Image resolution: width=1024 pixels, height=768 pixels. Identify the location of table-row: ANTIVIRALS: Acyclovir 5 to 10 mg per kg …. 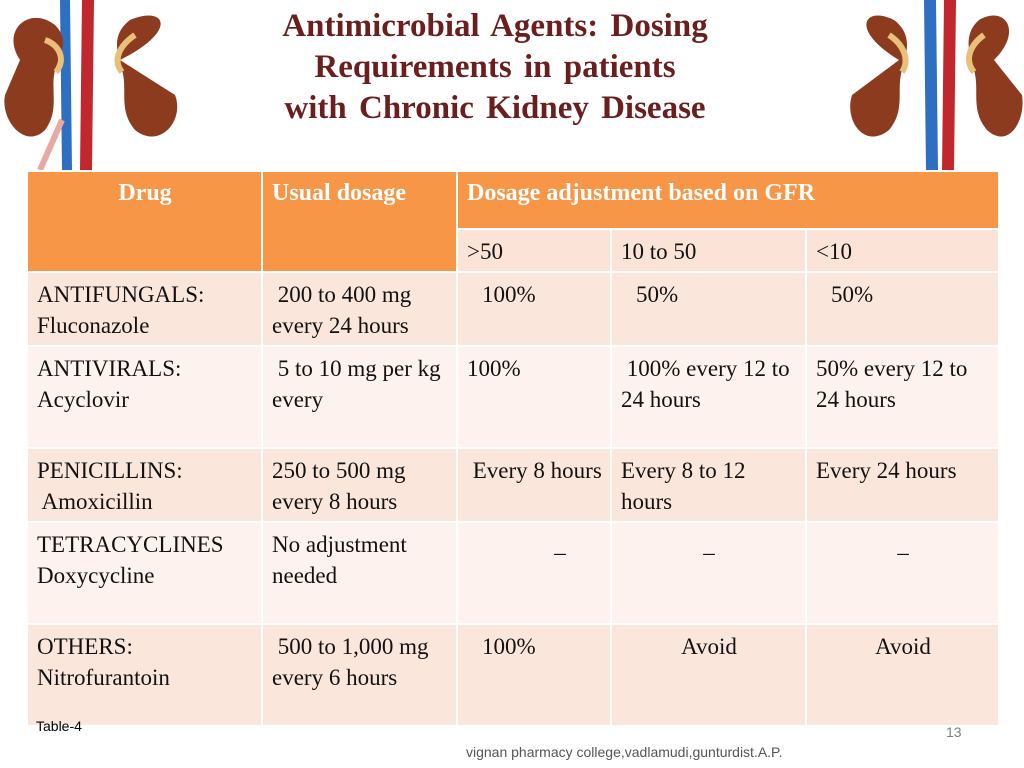
(513, 397).